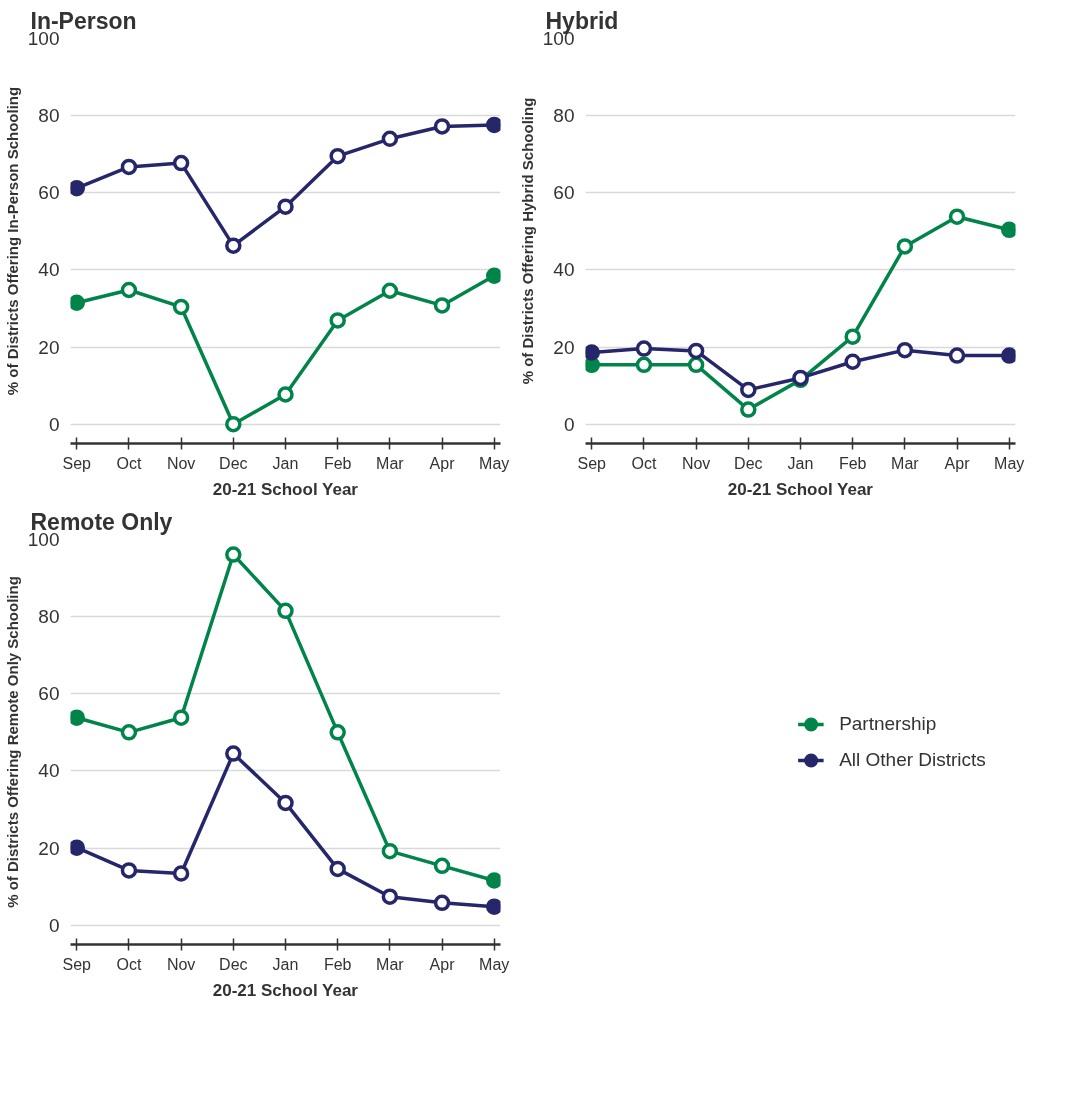 The height and width of the screenshot is (1097, 1083). What do you see at coordinates (527, 241) in the screenshot?
I see `y-axis-title: % of Districts Offering Hybrid Schooling` at bounding box center [527, 241].